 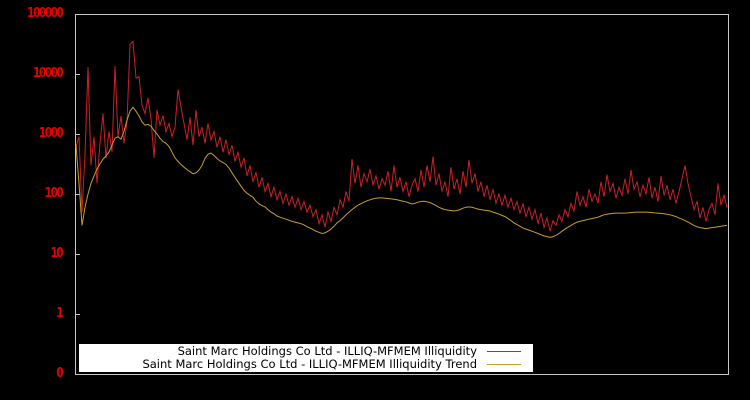 What do you see at coordinates (504, 351) in the screenshot?
I see `legend-line-sample-red` at bounding box center [504, 351].